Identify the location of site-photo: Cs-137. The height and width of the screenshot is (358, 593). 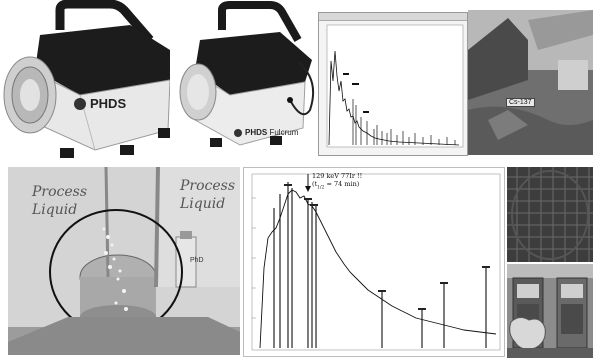
(530, 82).